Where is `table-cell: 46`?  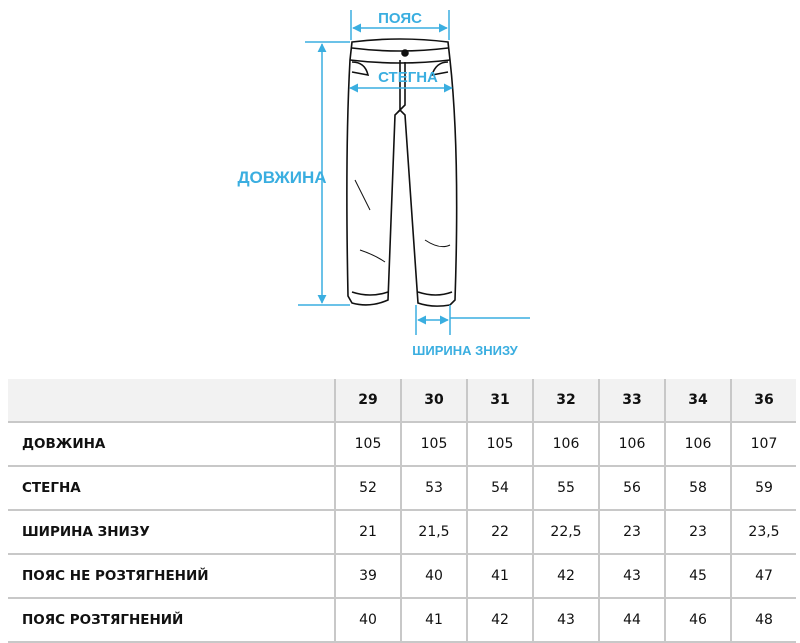
table-cell: 46 is located at coordinates (697, 620).